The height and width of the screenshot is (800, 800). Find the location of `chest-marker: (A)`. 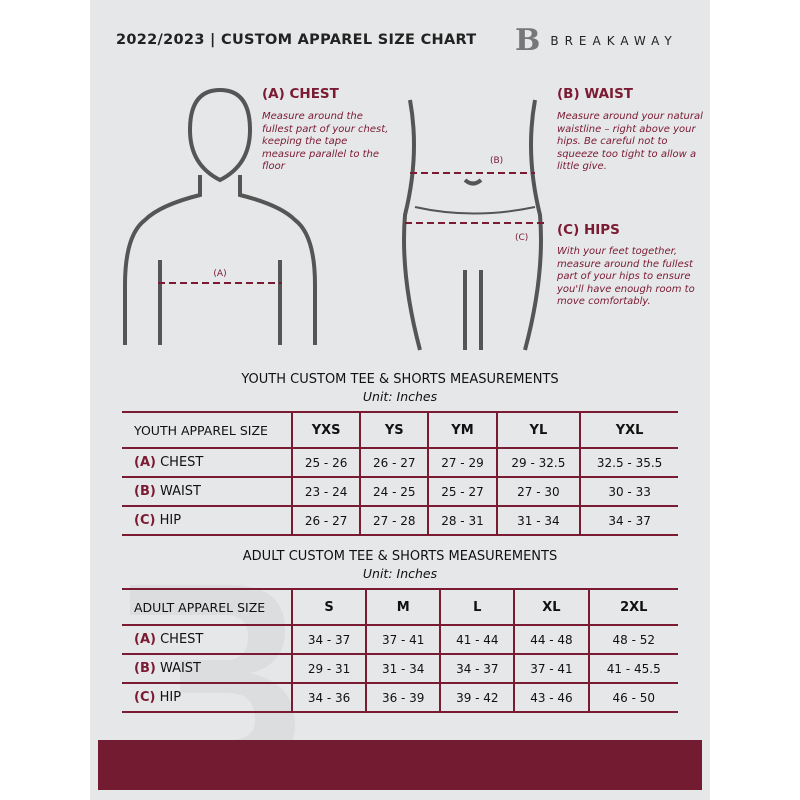

chest-marker: (A) is located at coordinates (219, 274).